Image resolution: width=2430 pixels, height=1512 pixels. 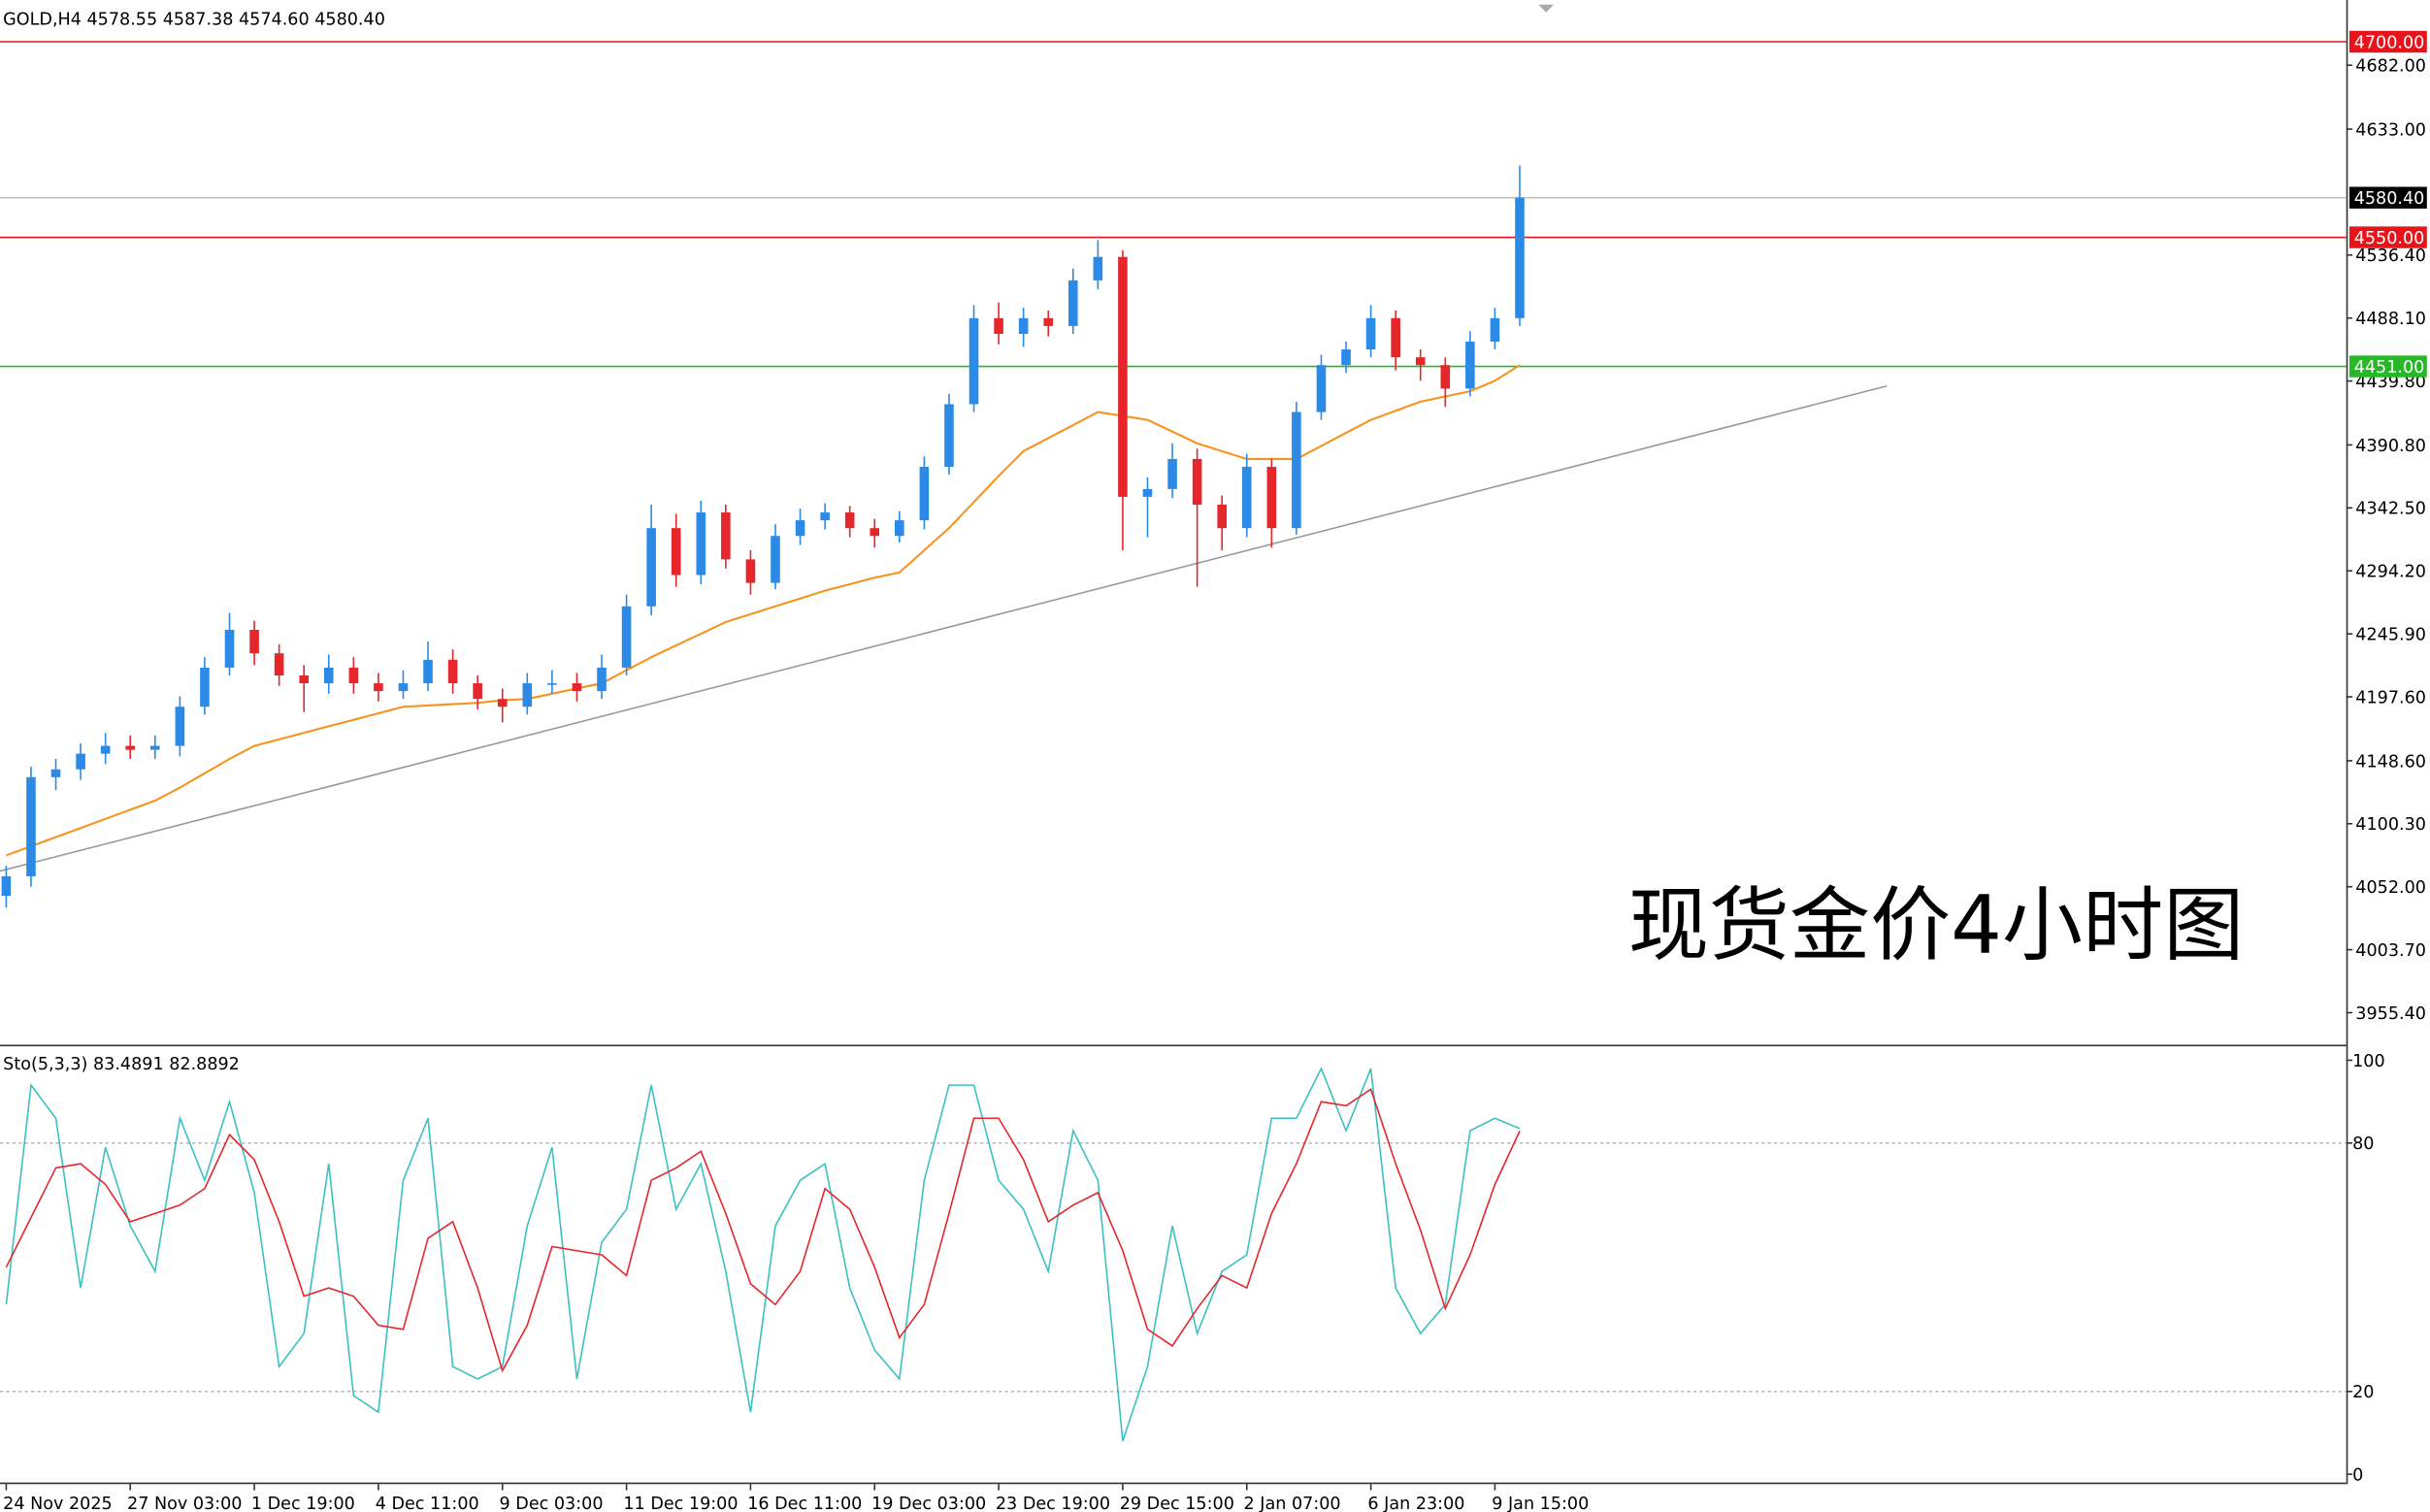 I want to click on x-tick-label: 27 Nov 03:00, so click(x=184, y=1504).